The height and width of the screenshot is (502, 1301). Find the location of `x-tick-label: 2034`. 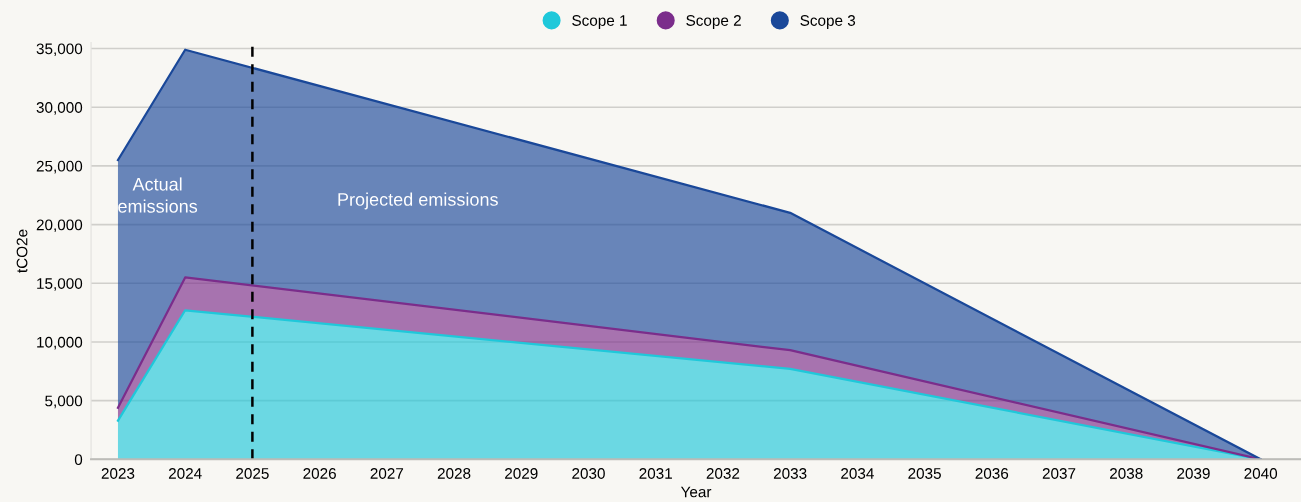

x-tick-label: 2034 is located at coordinates (857, 473).